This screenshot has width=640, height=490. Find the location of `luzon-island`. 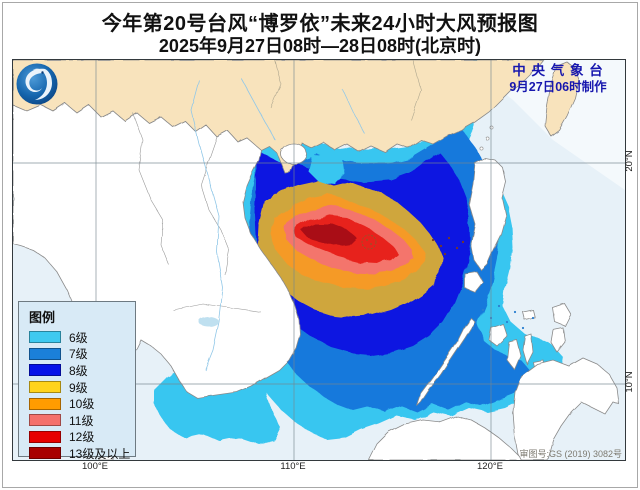

luzon-island is located at coordinates (487, 214).